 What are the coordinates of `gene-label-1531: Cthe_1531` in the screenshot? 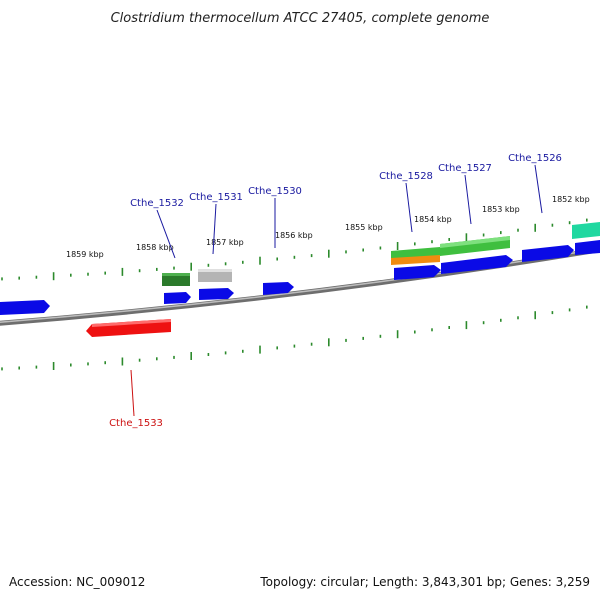 It's located at (216, 197).